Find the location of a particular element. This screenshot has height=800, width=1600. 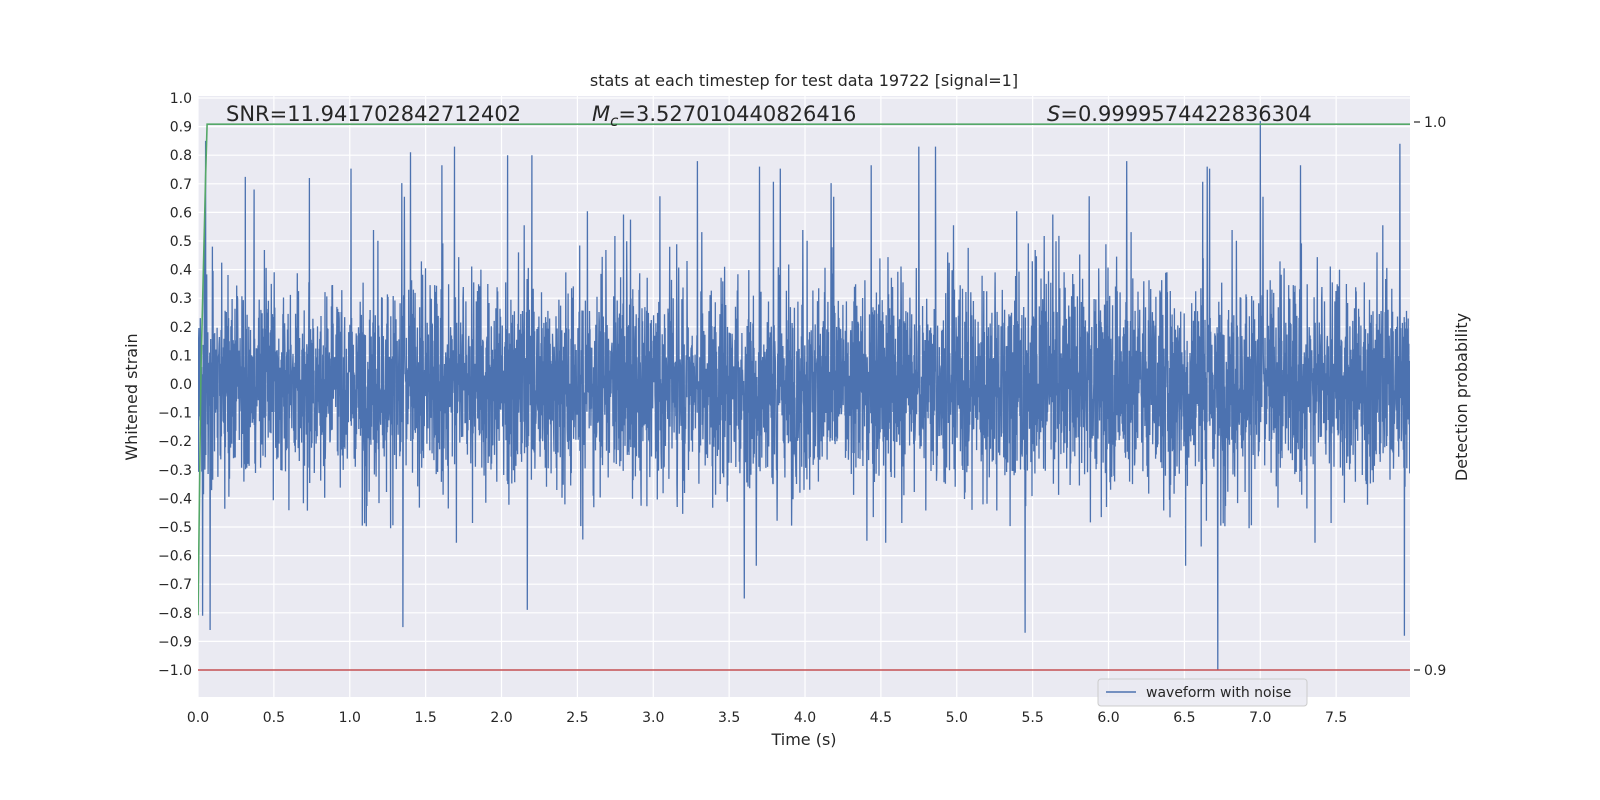

s-annotation: S=0.9999574422836304 is located at coordinates (1179, 114).